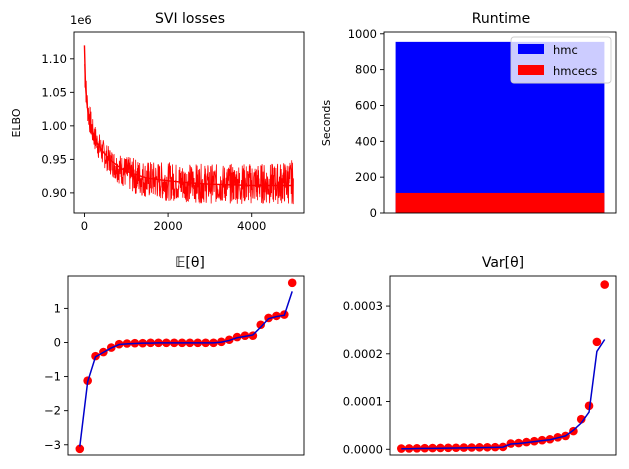 The height and width of the screenshot is (469, 629). I want to click on y-tick-label: −2, so click(52, 411).